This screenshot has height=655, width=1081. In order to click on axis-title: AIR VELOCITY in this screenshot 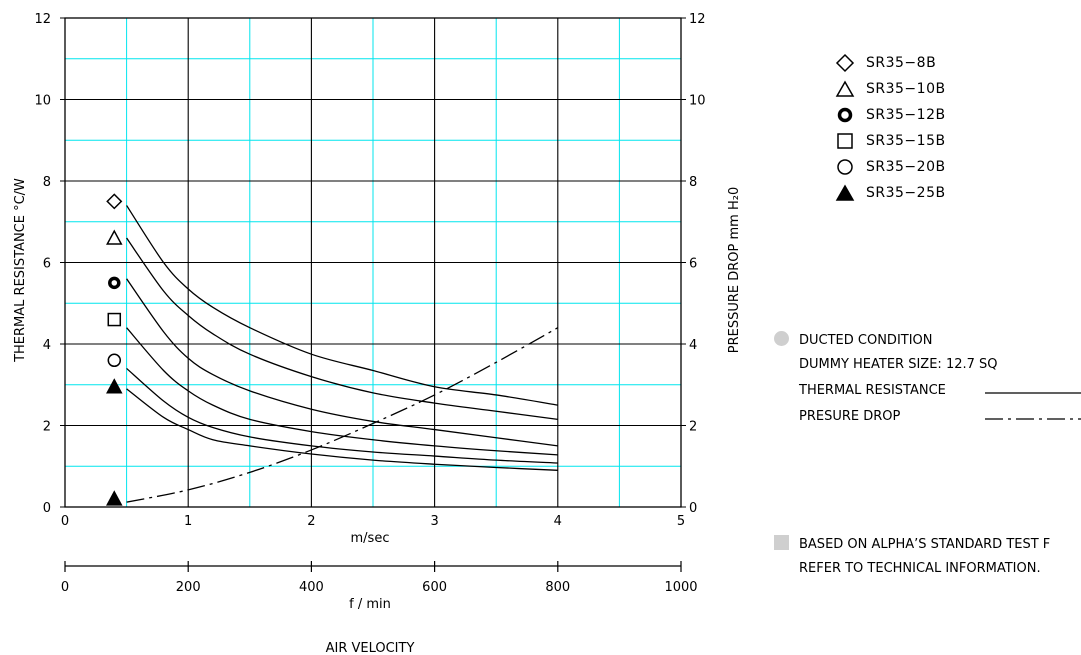, I will do `click(370, 648)`.